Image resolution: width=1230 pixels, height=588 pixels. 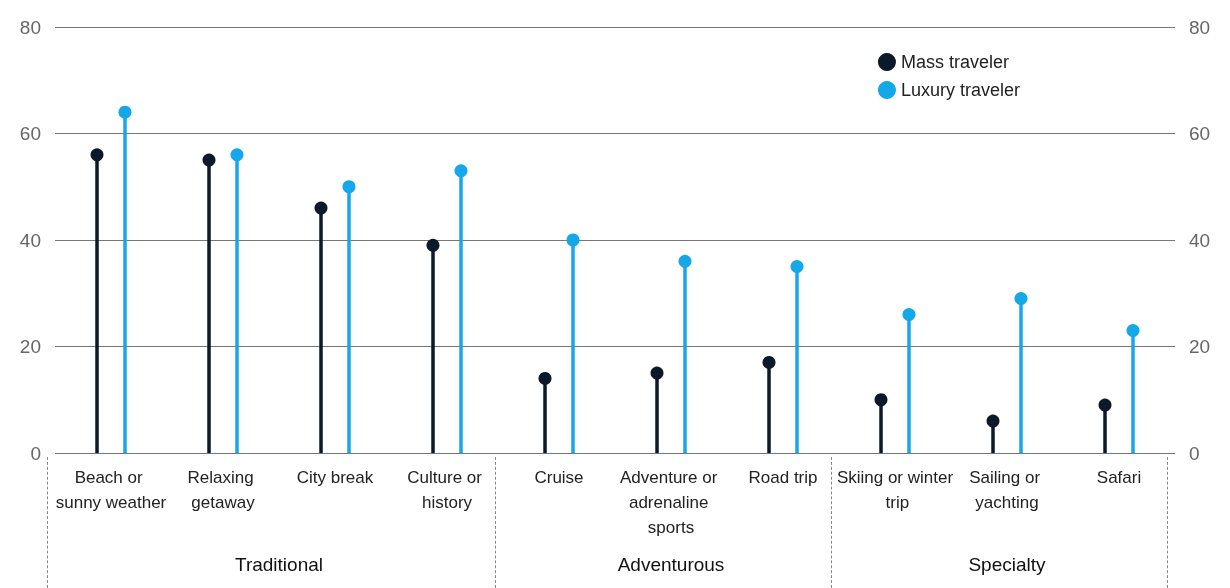 I want to click on y-tick-label: 80, so click(x=30, y=27).